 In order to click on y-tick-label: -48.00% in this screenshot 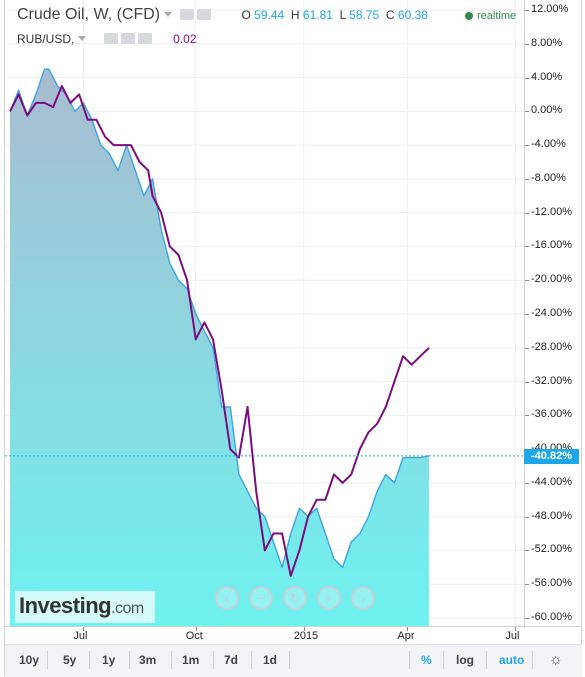, I will do `click(551, 515)`.